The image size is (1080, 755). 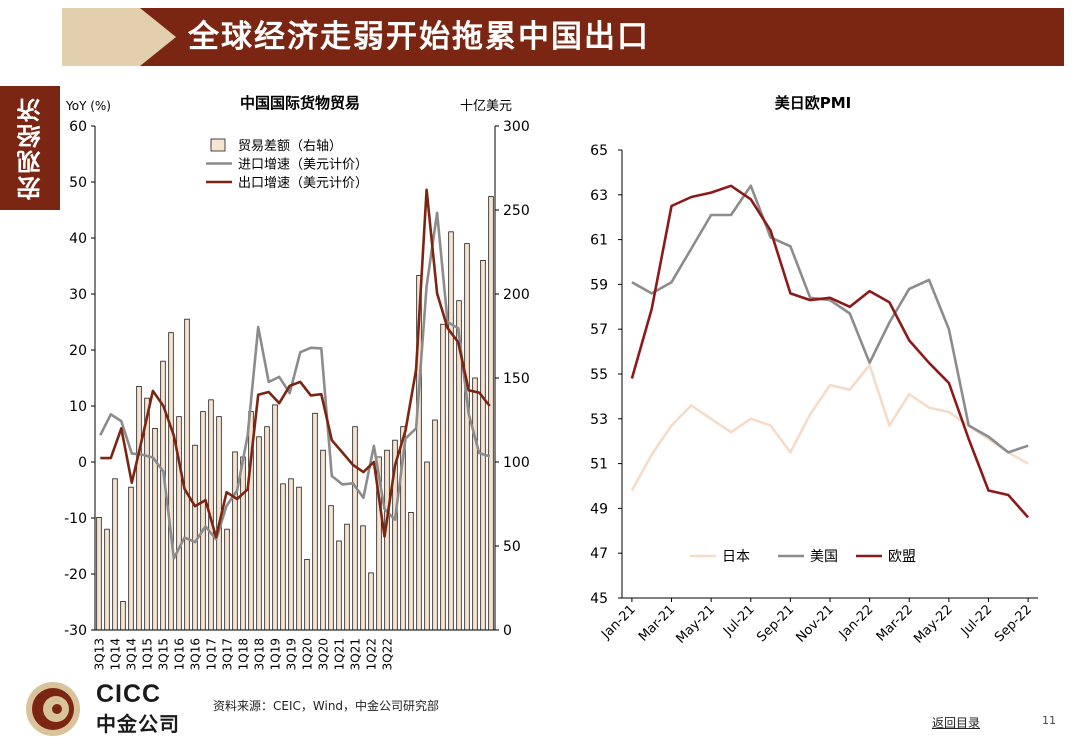 I want to click on y-tick-label: 61, so click(x=599, y=241).